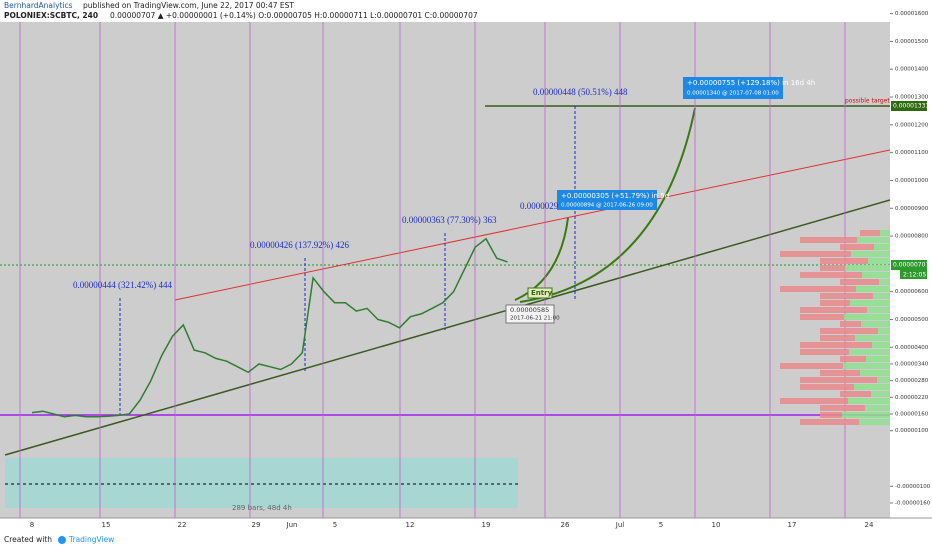 The width and height of the screenshot is (932, 550). I want to click on logo, so click(62, 540).